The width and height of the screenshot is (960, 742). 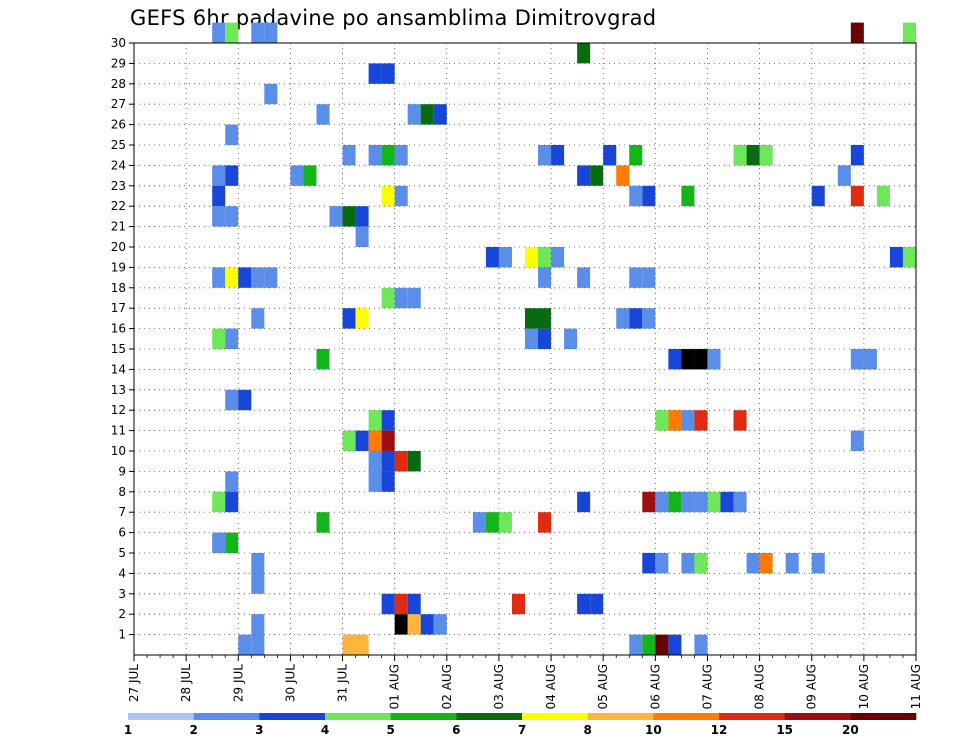 I want to click on y-tick-label: 27, so click(x=118, y=104).